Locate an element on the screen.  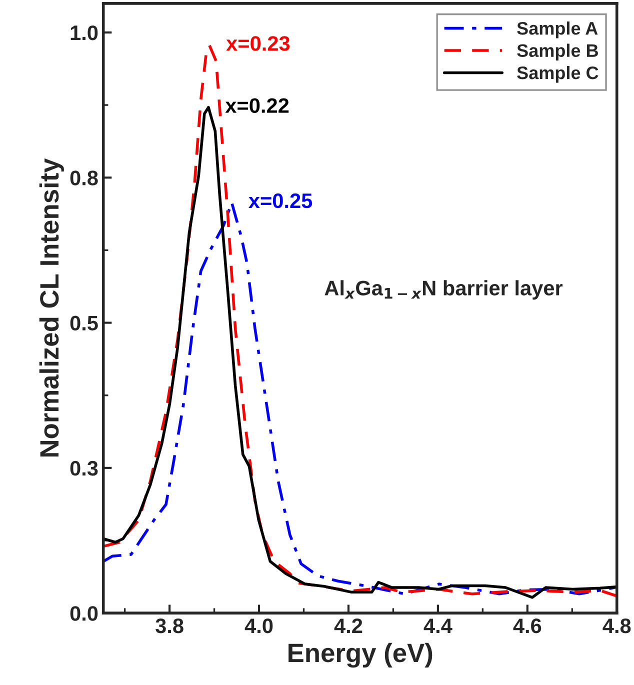
legend-label: Sample C is located at coordinates (557, 74).